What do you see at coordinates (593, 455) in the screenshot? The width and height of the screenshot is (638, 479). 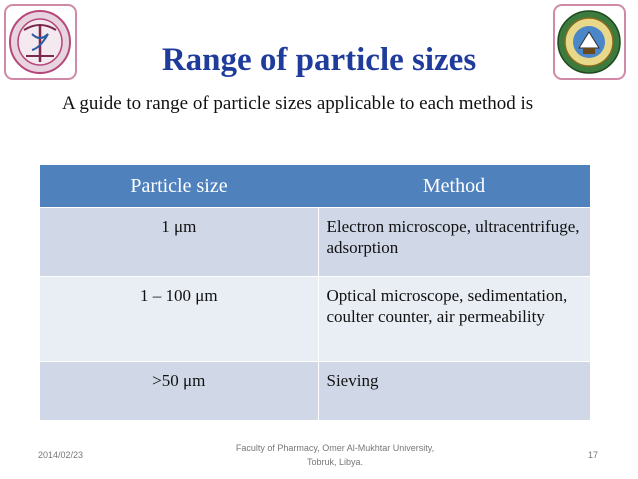 I see `page-number: 17` at bounding box center [593, 455].